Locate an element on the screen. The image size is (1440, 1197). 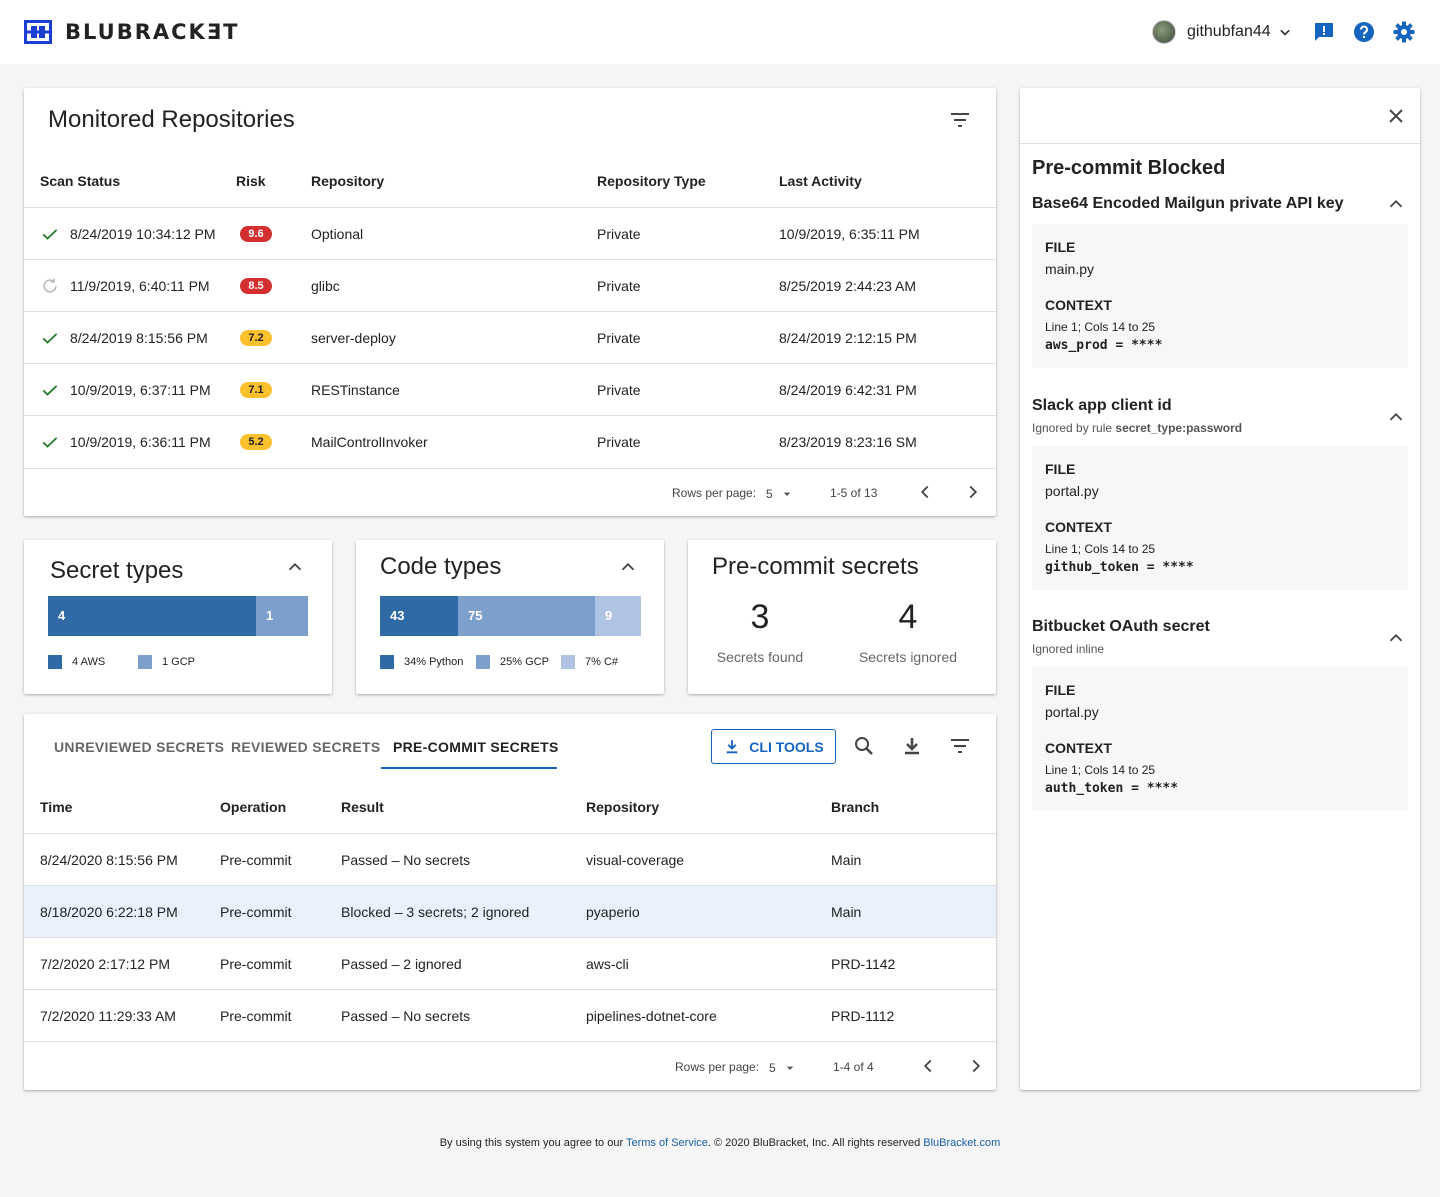
scan-time: 8/24/2019 8:15:56 PM is located at coordinates (139, 338).